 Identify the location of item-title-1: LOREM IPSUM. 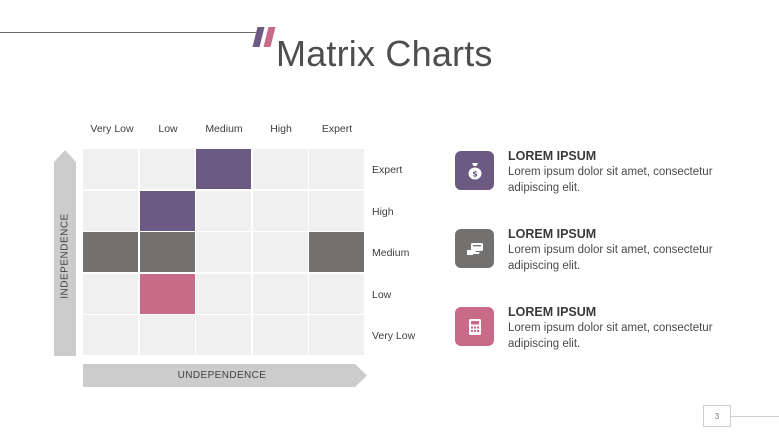
(552, 156).